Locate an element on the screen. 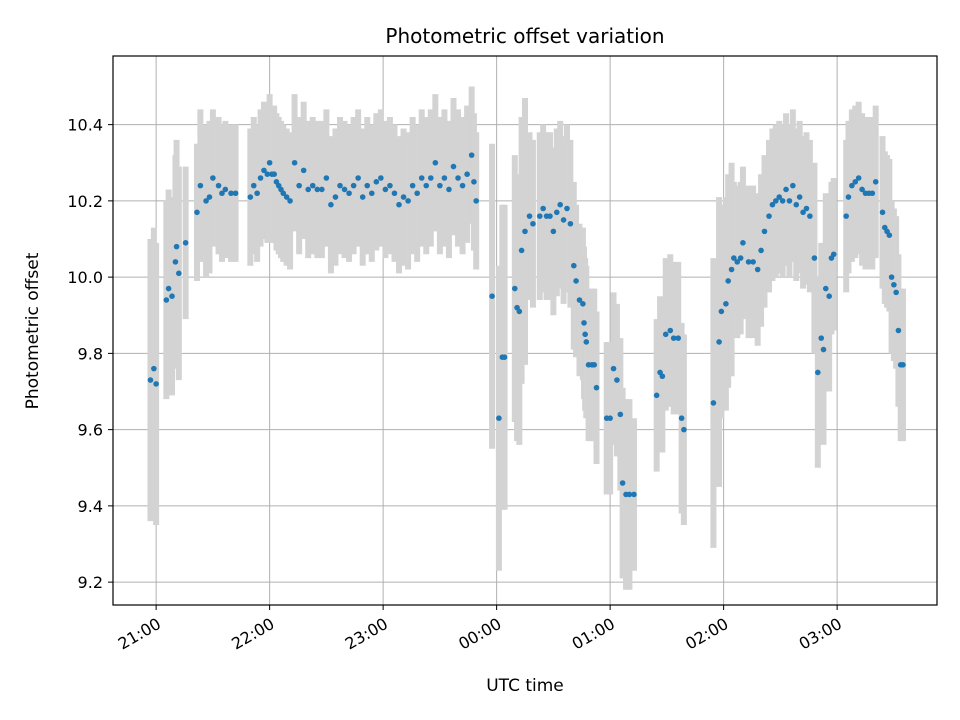  y-tick-label: 9.2 is located at coordinates (90, 582).